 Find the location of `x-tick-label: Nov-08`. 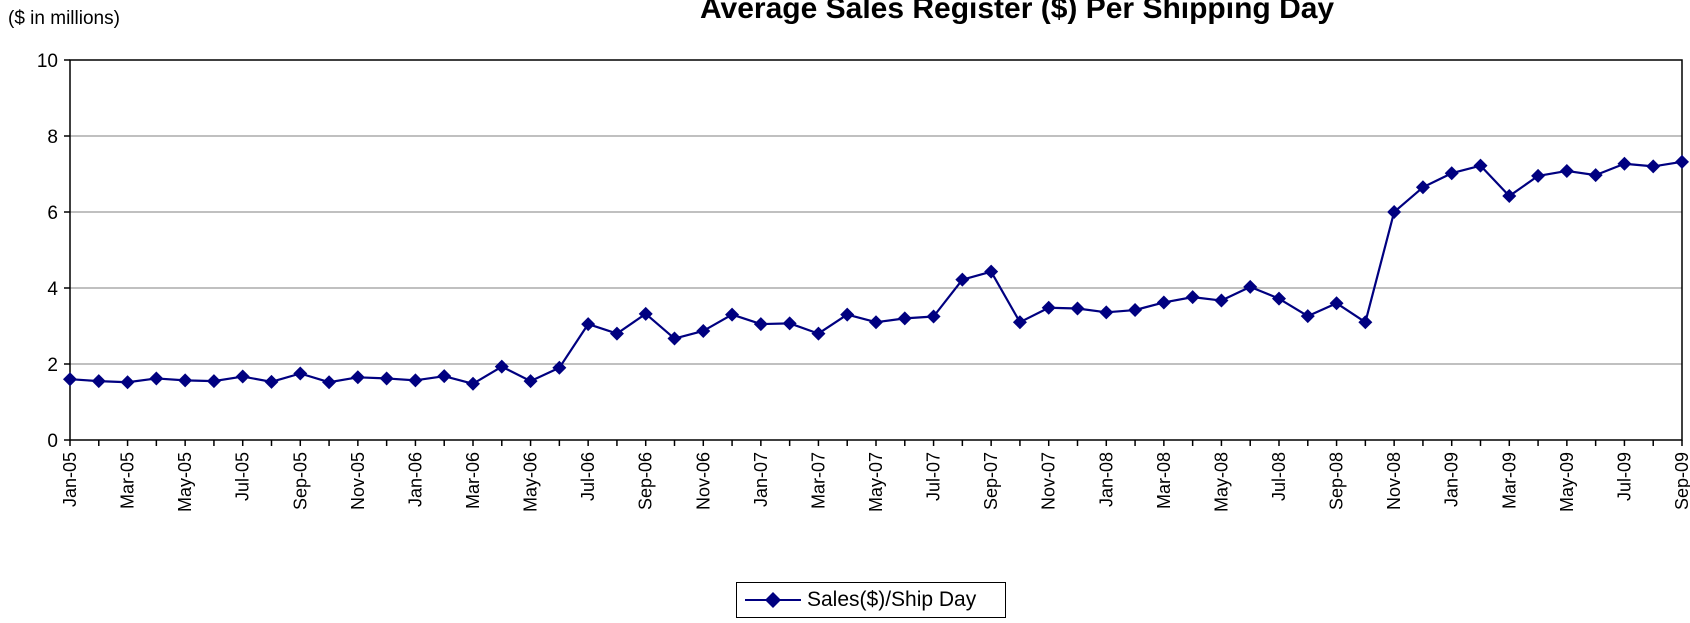

x-tick-label: Nov-08 is located at coordinates (1394, 481).